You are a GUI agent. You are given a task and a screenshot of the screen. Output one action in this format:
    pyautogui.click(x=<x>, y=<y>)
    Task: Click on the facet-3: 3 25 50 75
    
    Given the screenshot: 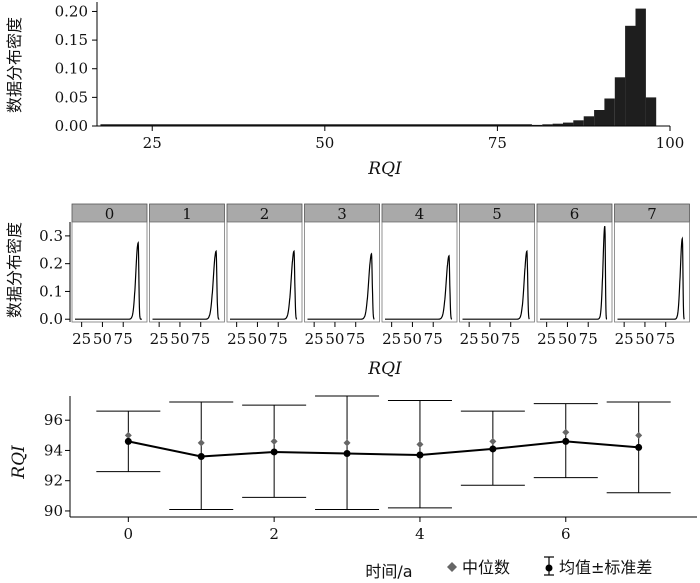 What is the action you would take?
    pyautogui.click(x=342, y=275)
    